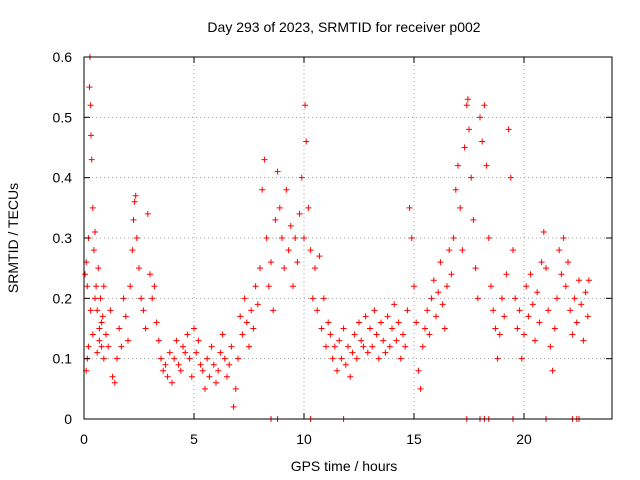  What do you see at coordinates (13, 238) in the screenshot?
I see `y-axis-label: SRMTID / TECUs` at bounding box center [13, 238].